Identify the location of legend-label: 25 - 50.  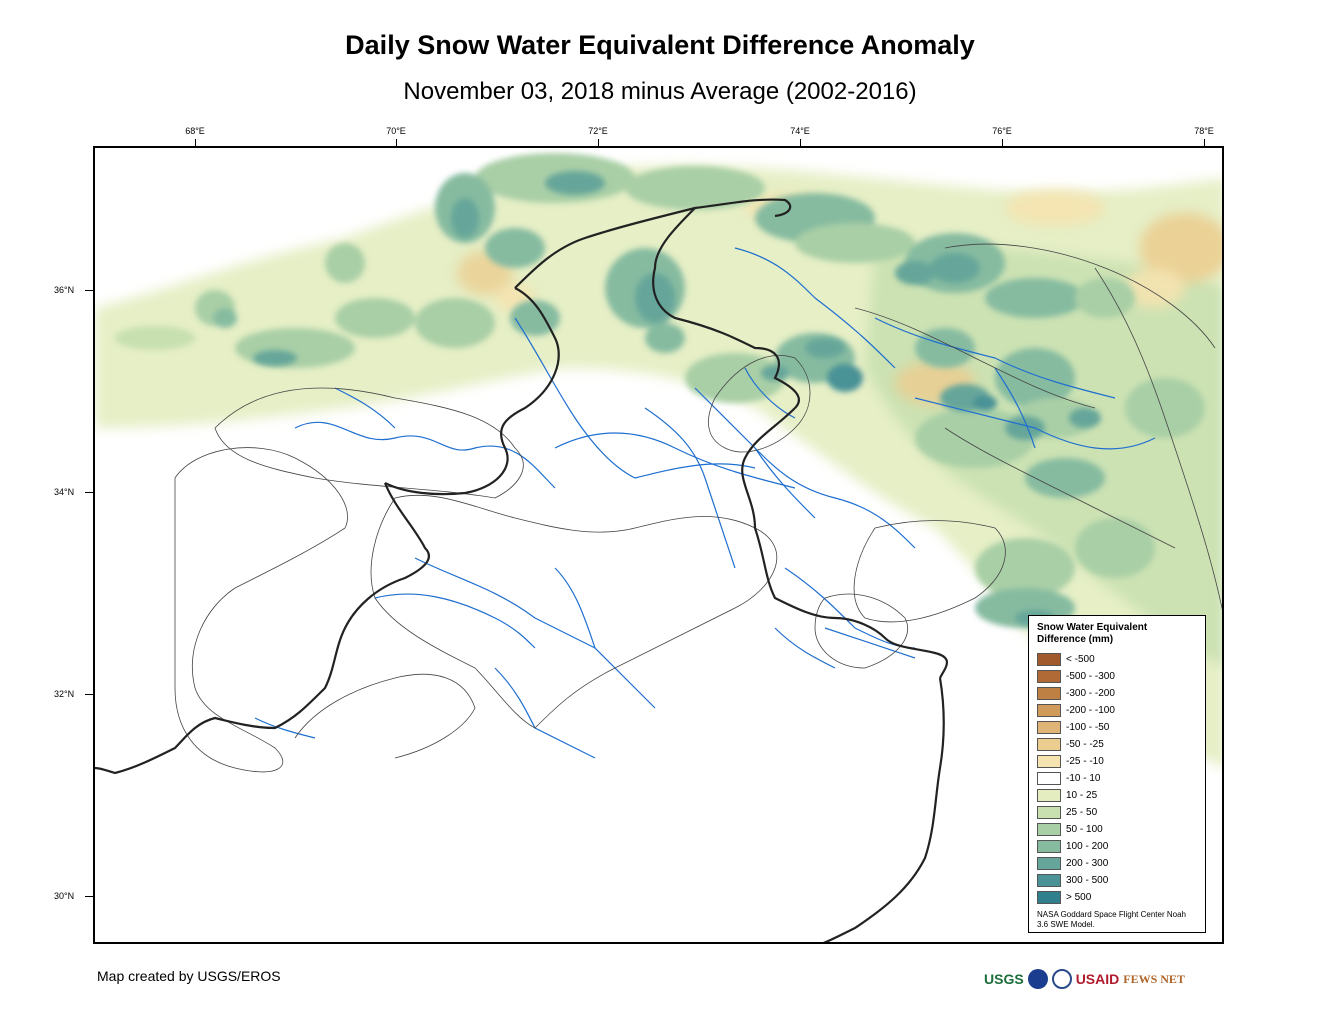
(1082, 812).